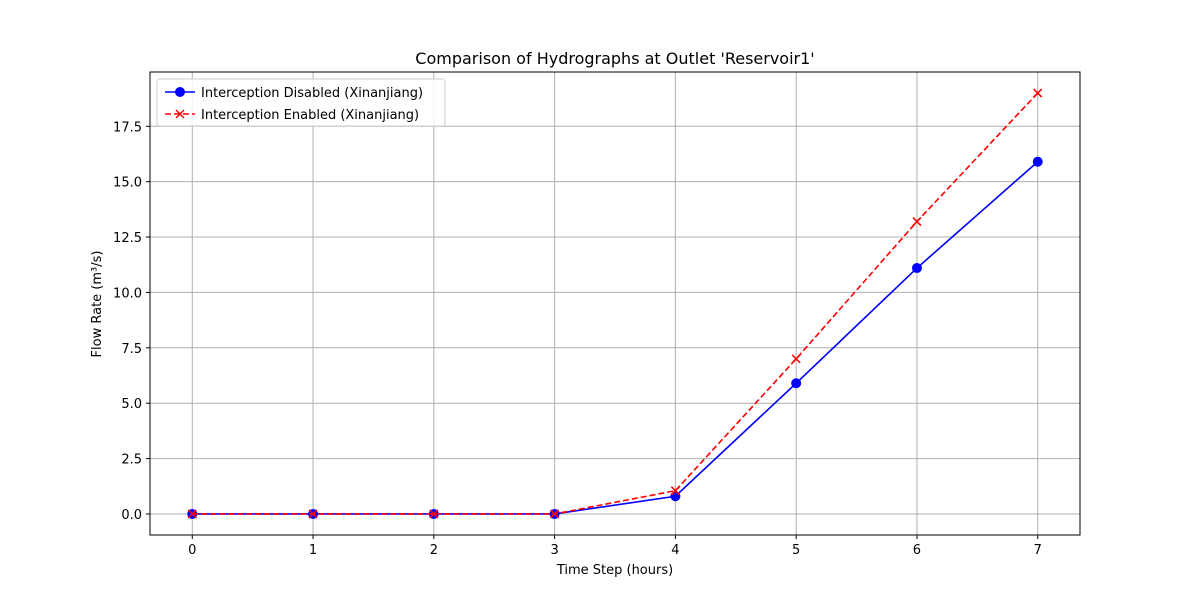 This screenshot has width=1200, height=600. I want to click on x-tick-label: 7, so click(1038, 550).